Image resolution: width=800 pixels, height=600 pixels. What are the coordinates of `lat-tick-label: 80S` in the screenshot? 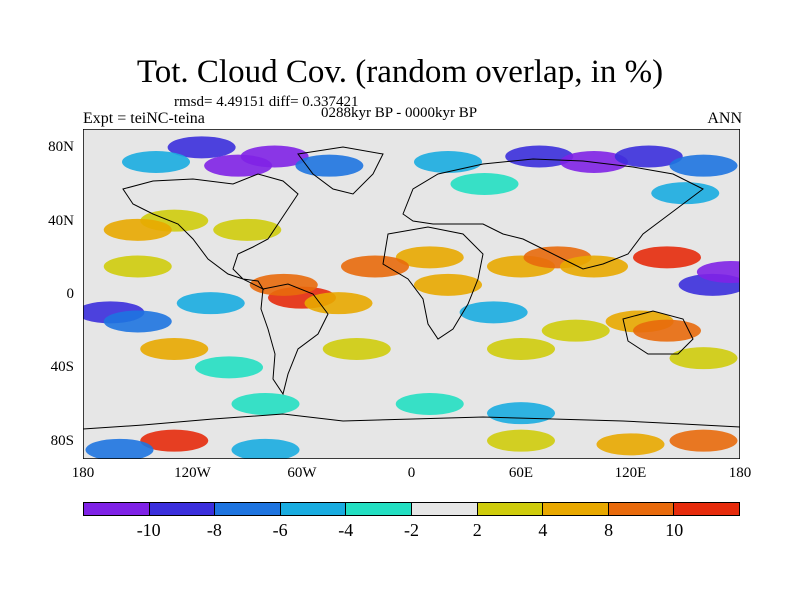 It's located at (62, 440).